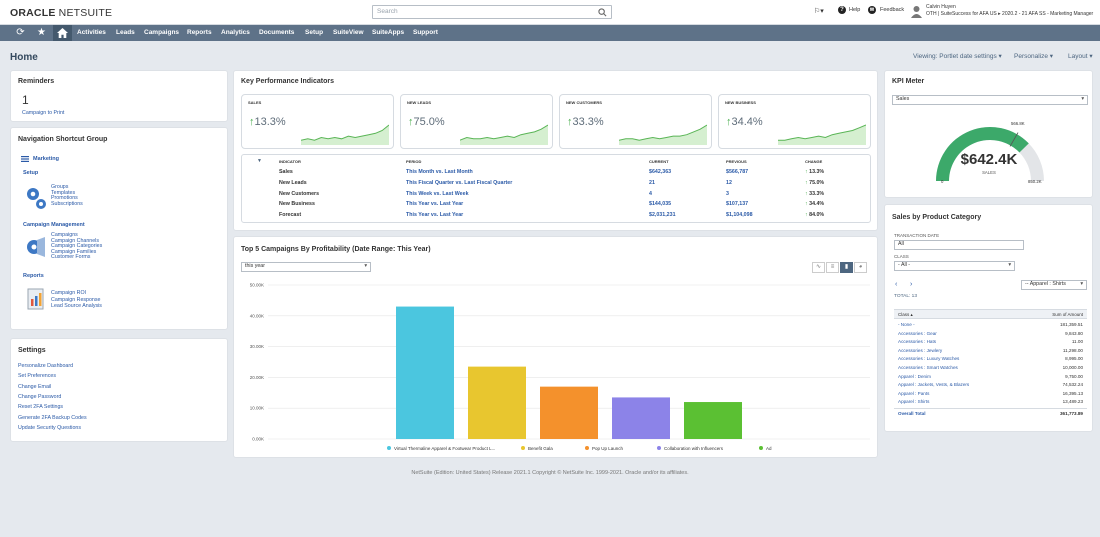  Describe the element at coordinates (1054, 285) in the screenshot. I see `page-select: -- Apparel : Shirts ▾` at that location.